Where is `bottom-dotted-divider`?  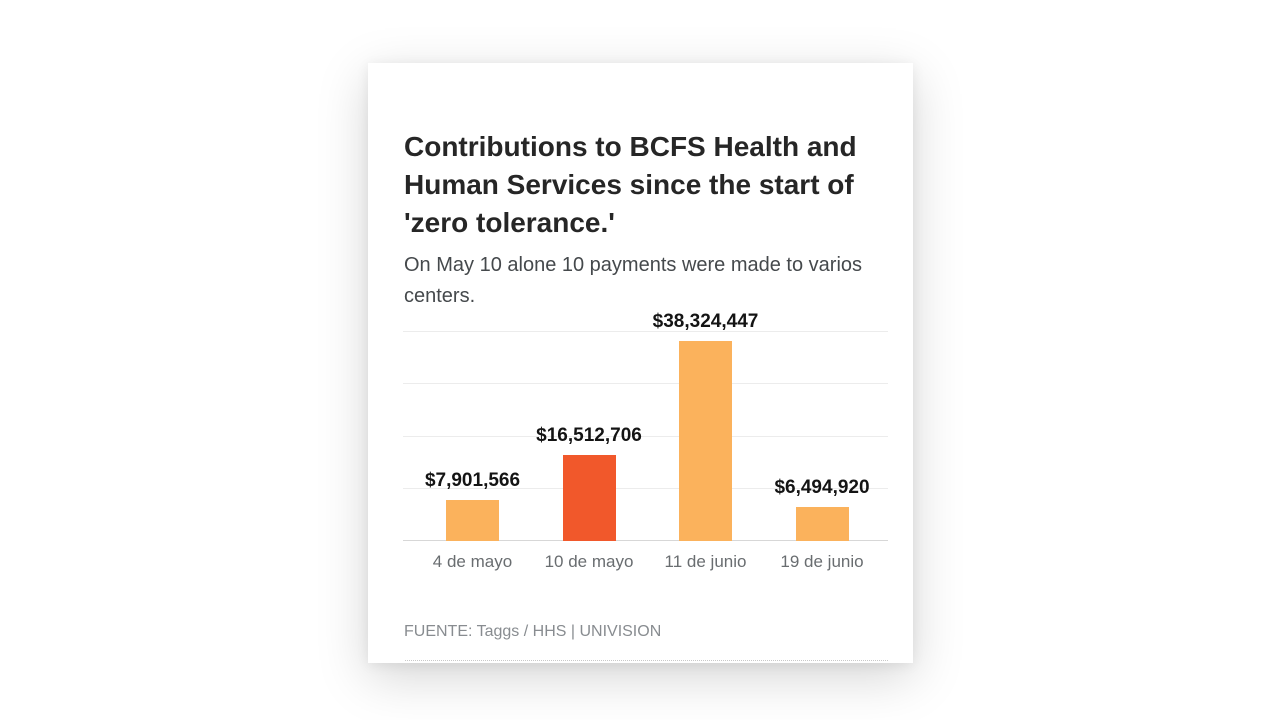 bottom-dotted-divider is located at coordinates (646, 660).